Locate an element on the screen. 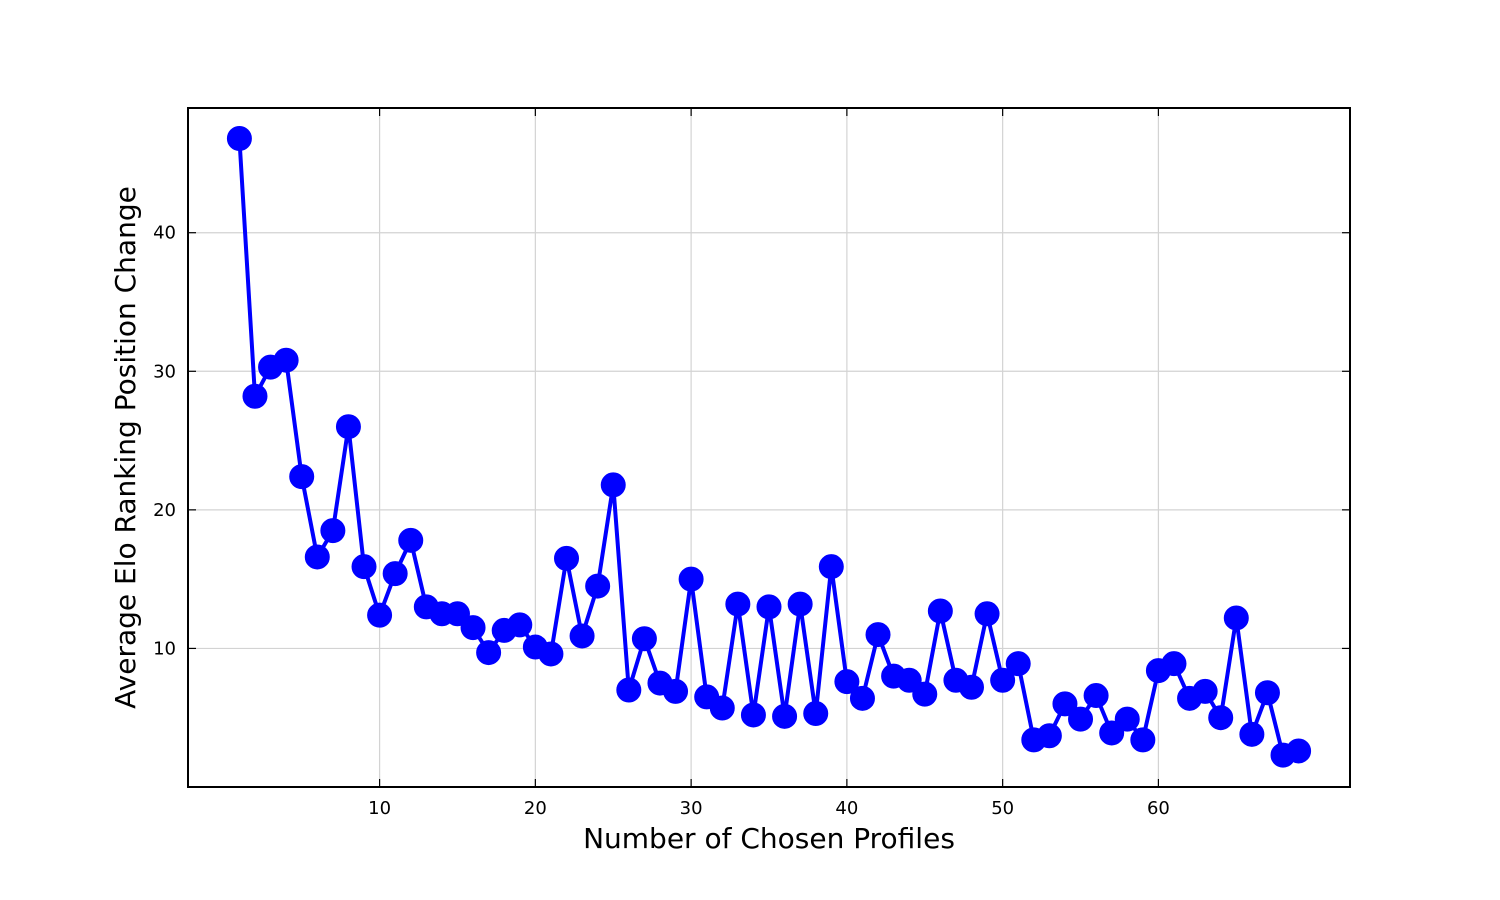  y-tick-label: 30 is located at coordinates (164, 371).